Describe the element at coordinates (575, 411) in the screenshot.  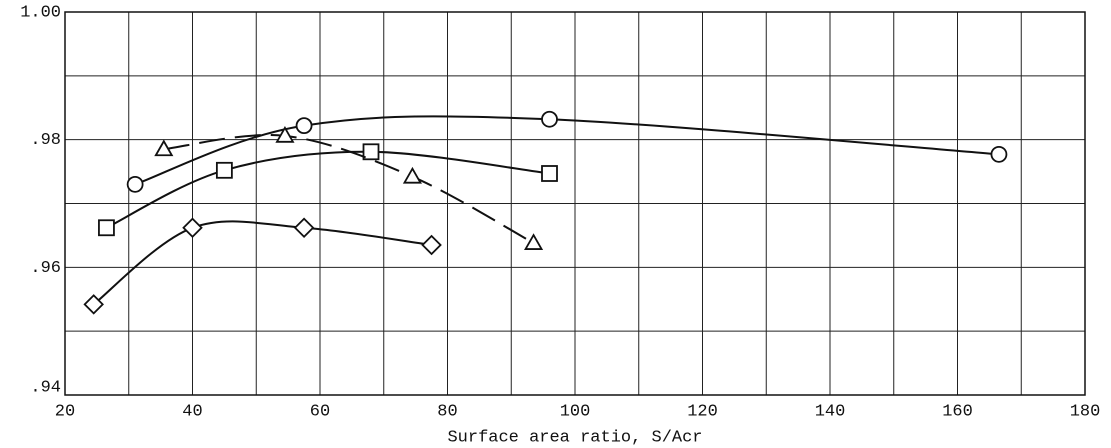
I see `x-tick-label: 100` at that location.